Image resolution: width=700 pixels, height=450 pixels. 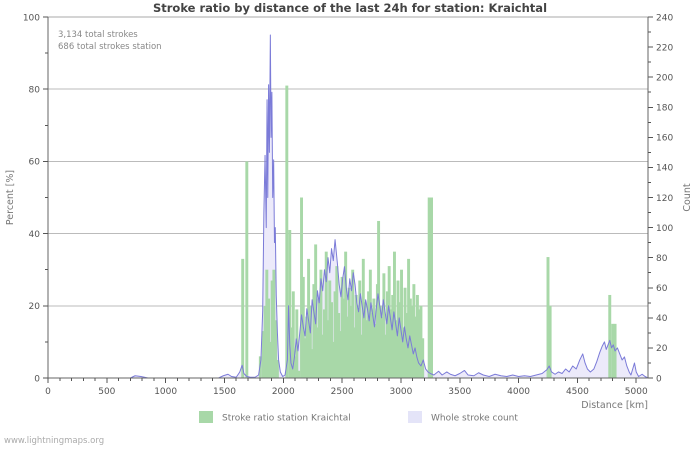 What do you see at coordinates (35, 307) in the screenshot?
I see `tick-label-left: 20` at bounding box center [35, 307].